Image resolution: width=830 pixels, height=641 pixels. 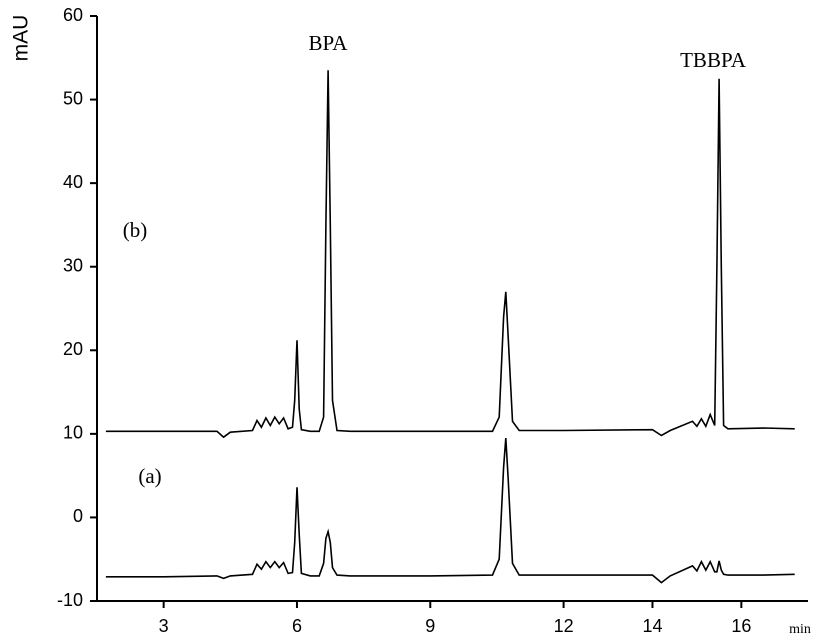 What do you see at coordinates (430, 626) in the screenshot?
I see `x-tick-label: 9` at bounding box center [430, 626].